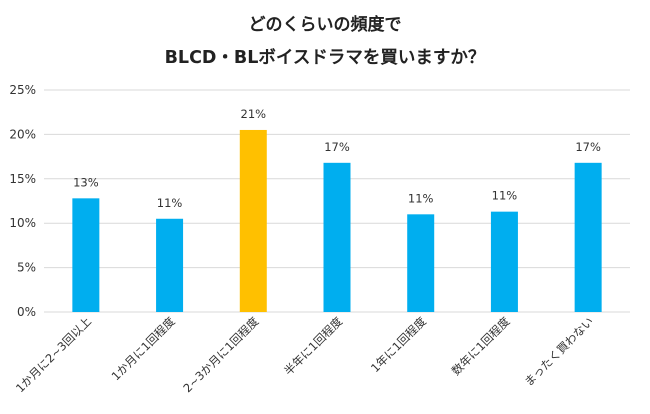 This screenshot has width=650, height=414. Describe the element at coordinates (22, 223) in the screenshot. I see `y-tick-label: 10%` at that location.